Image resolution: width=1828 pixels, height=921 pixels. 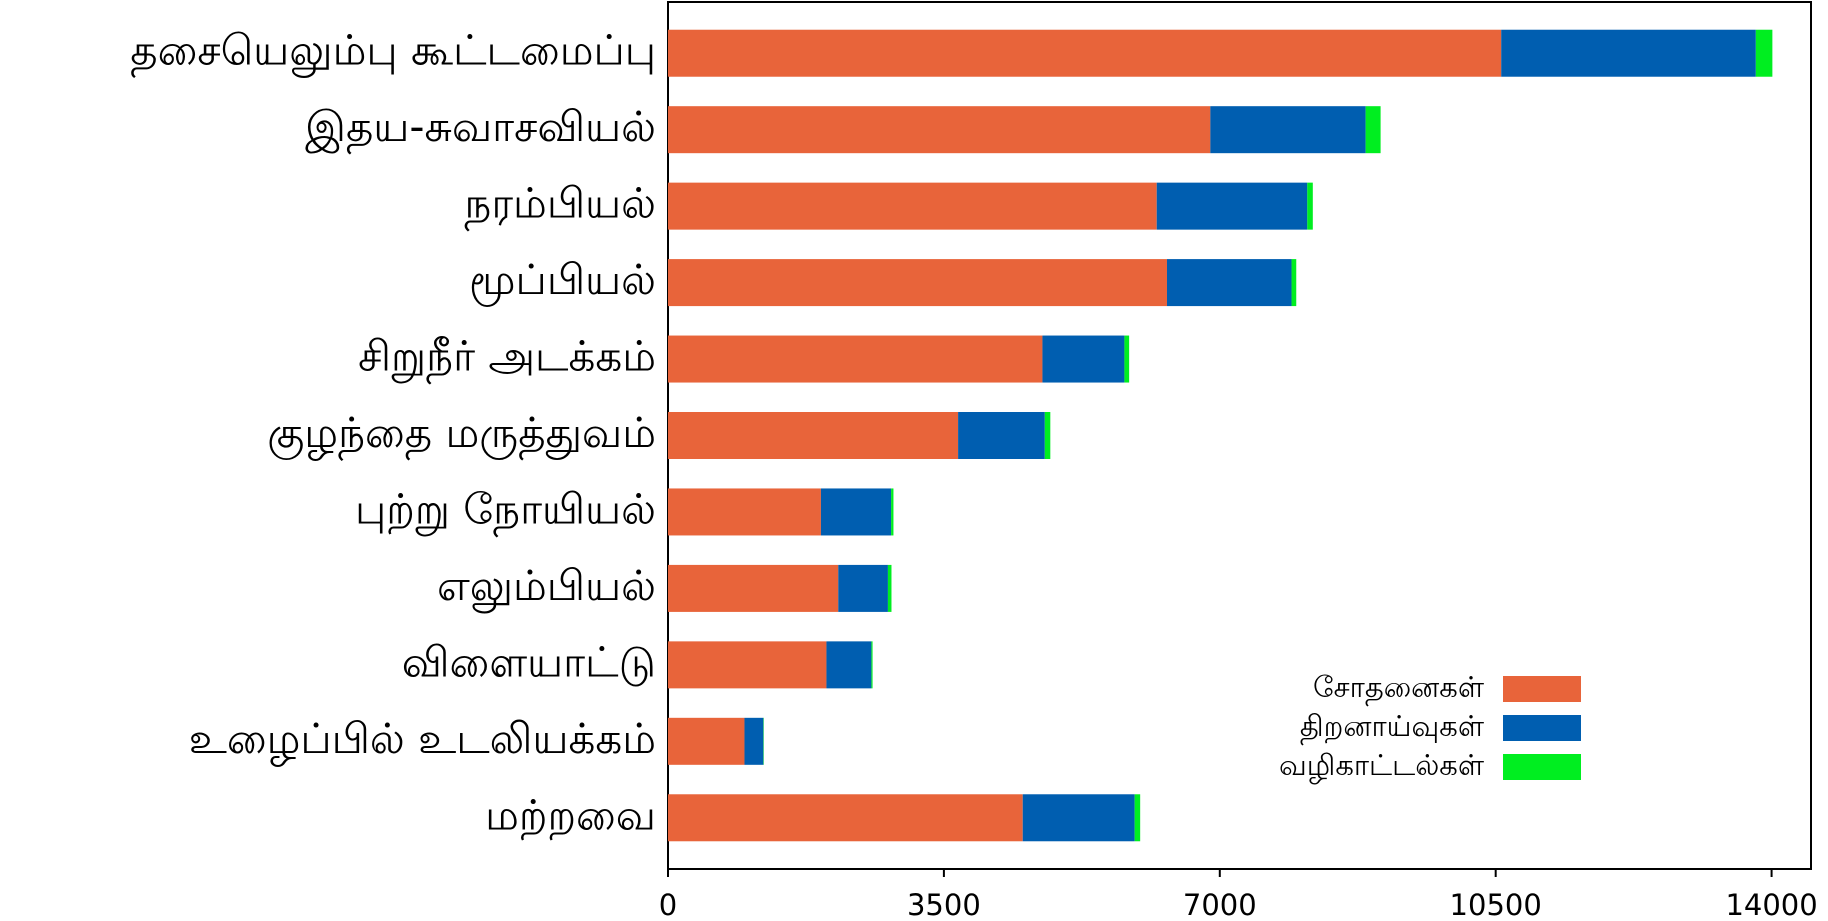 What do you see at coordinates (393, 52) in the screenshot?
I see `y-tick-label: தசையெலும்பு கூட்டமைப்பு` at bounding box center [393, 52].